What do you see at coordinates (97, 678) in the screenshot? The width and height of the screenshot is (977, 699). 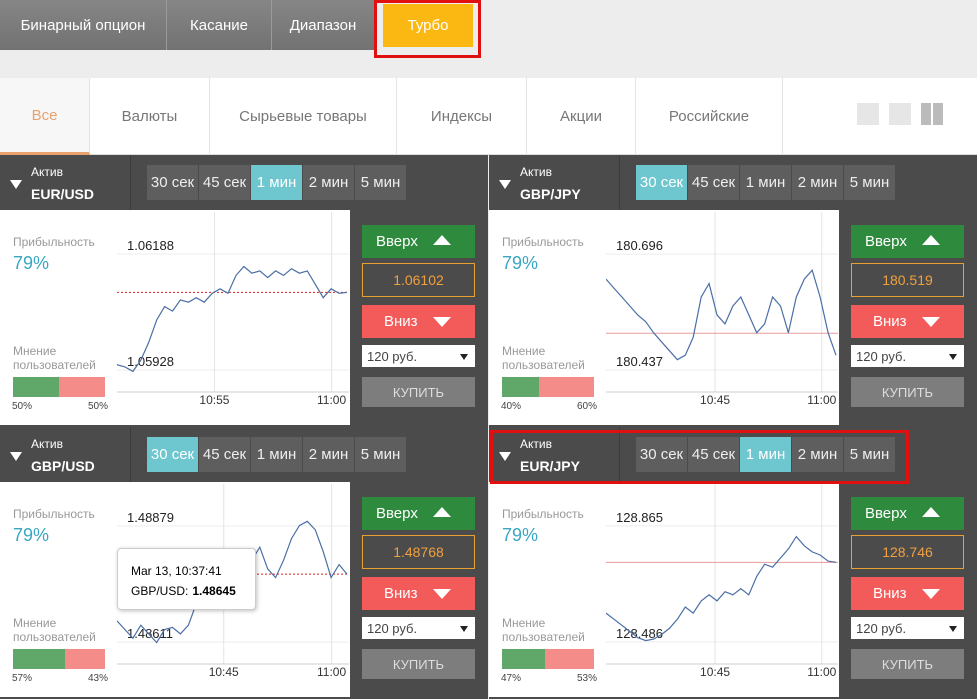 I see `opinion-down: 43%` at bounding box center [97, 678].